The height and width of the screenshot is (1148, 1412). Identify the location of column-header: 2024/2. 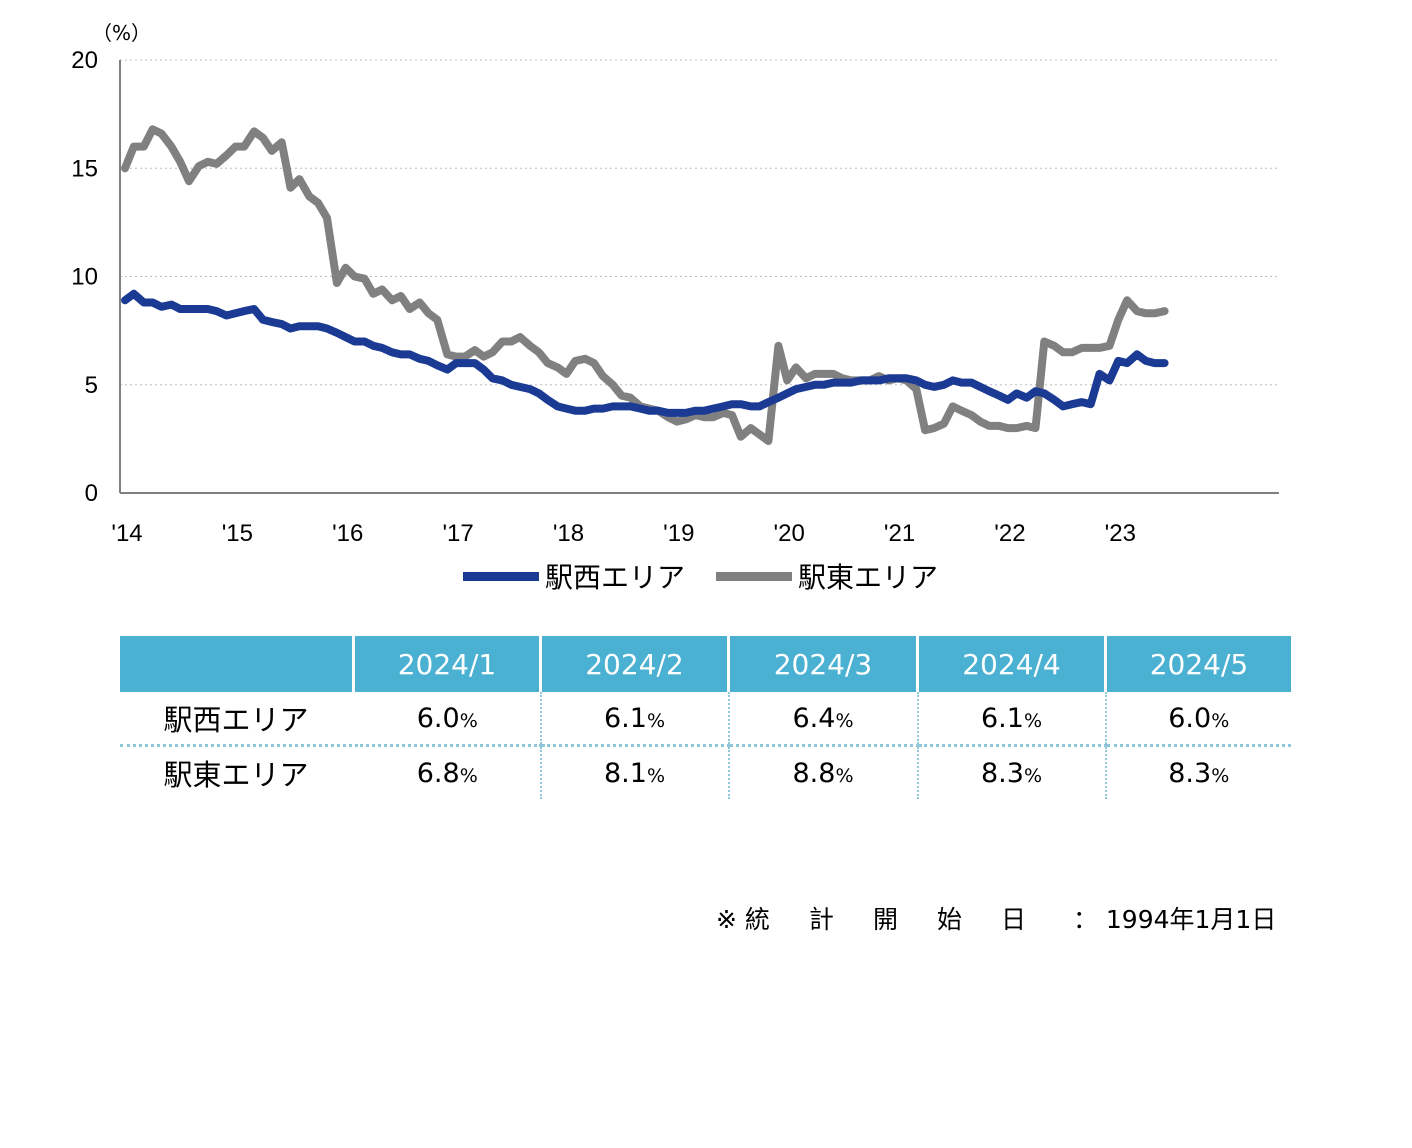
(635, 664).